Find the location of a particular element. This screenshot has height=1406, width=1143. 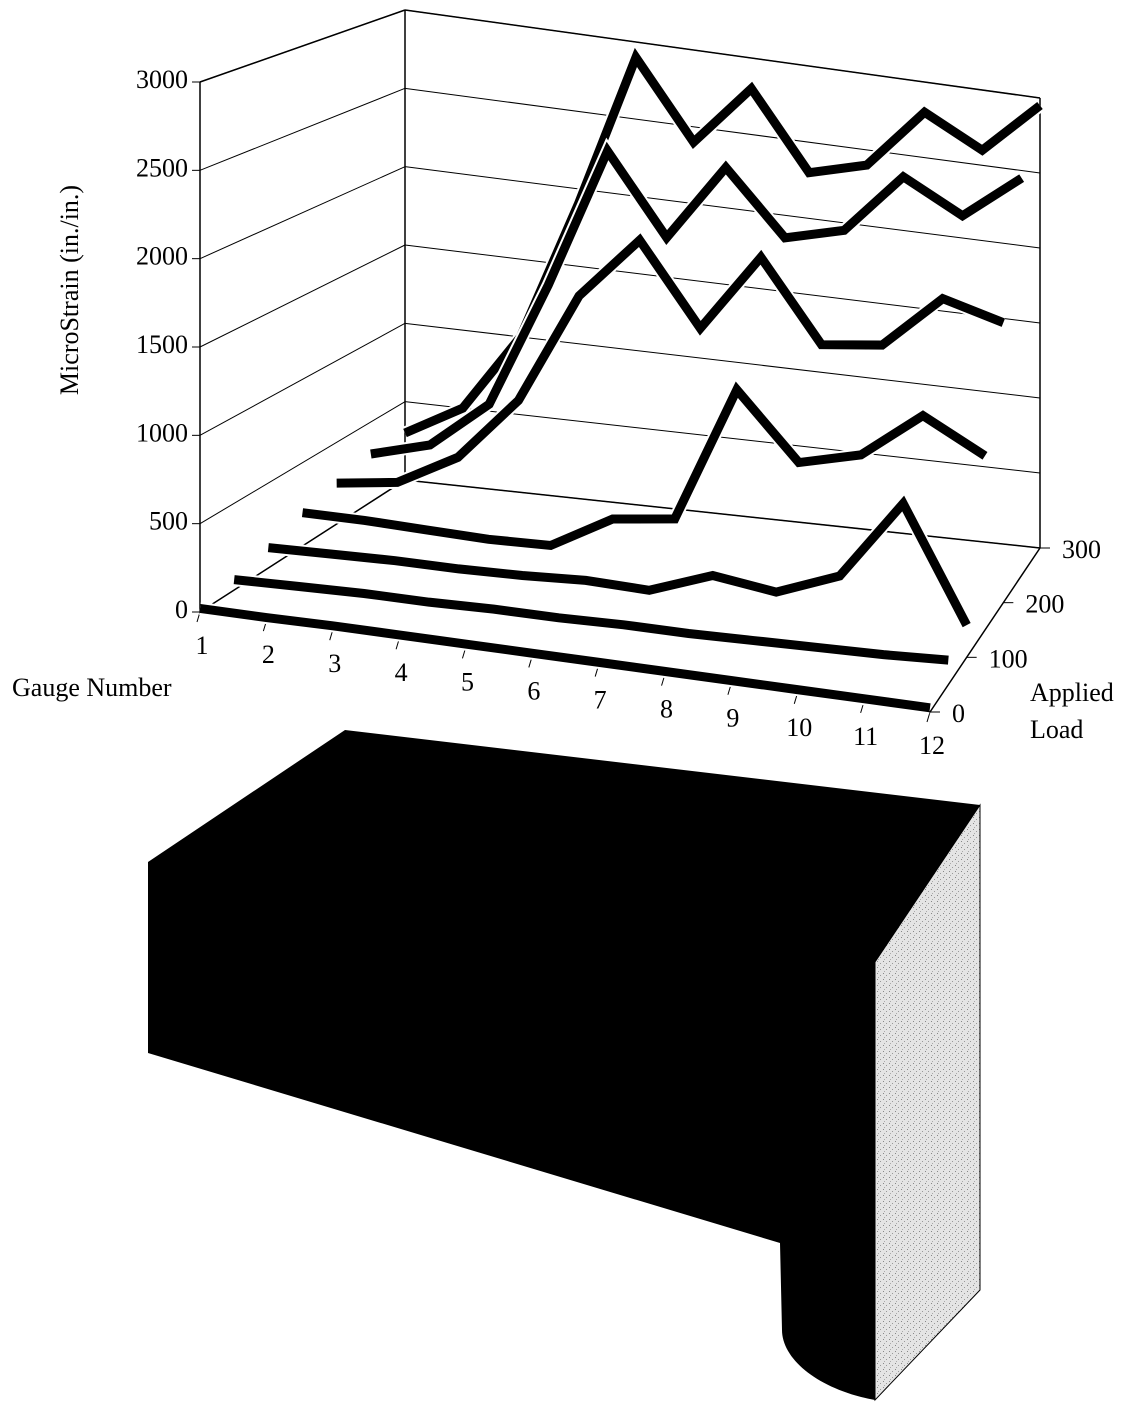

x-tick-label: 9 is located at coordinates (732, 718).